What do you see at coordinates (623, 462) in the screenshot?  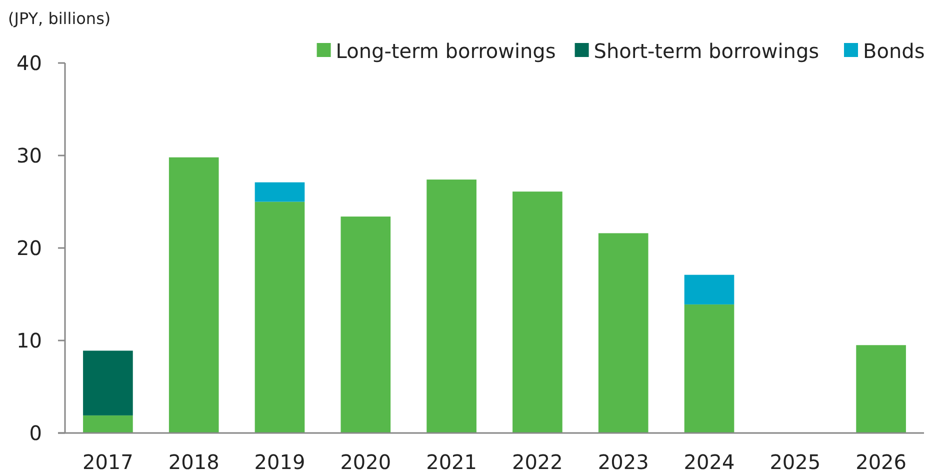 I see `x-tick-label: 2023` at bounding box center [623, 462].